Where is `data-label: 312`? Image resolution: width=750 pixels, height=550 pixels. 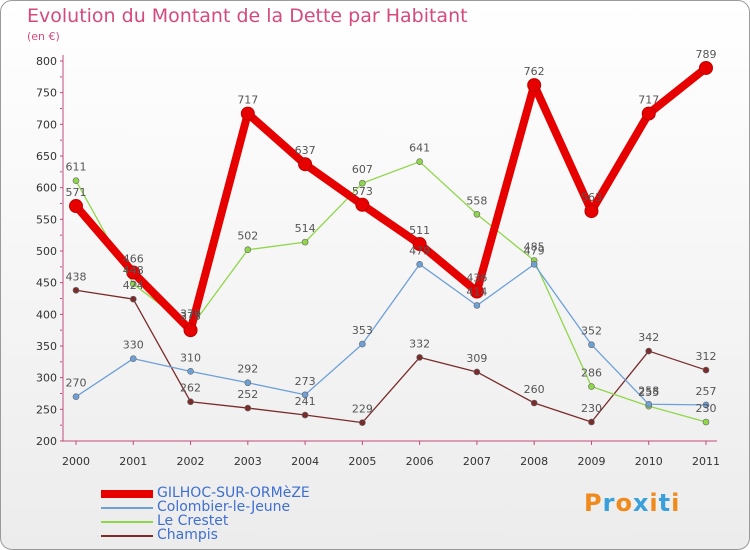 data-label: 312 is located at coordinates (706, 356).